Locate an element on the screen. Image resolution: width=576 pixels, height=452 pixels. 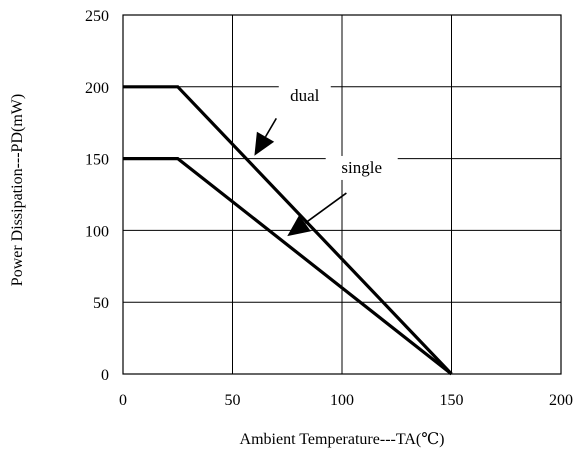
x-axis-title: Ambient Temperature---TA(℃) is located at coordinates (342, 439).